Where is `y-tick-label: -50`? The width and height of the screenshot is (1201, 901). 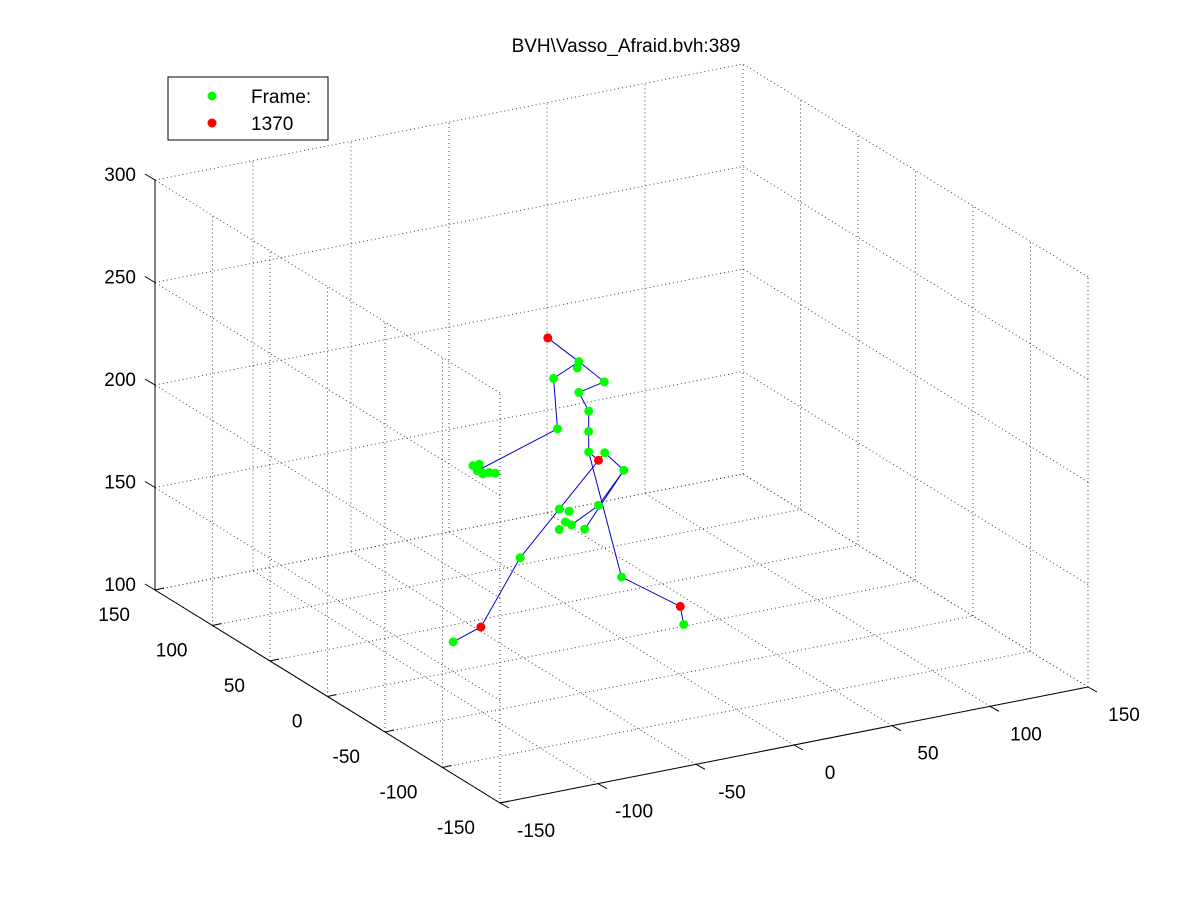
y-tick-label: -50 is located at coordinates (346, 757).